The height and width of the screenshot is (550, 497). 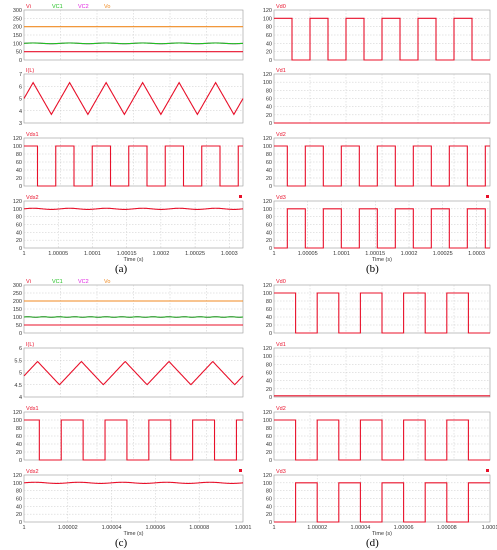 I want to click on xtick-c4-3: 1.00006, so click(x=155, y=528).